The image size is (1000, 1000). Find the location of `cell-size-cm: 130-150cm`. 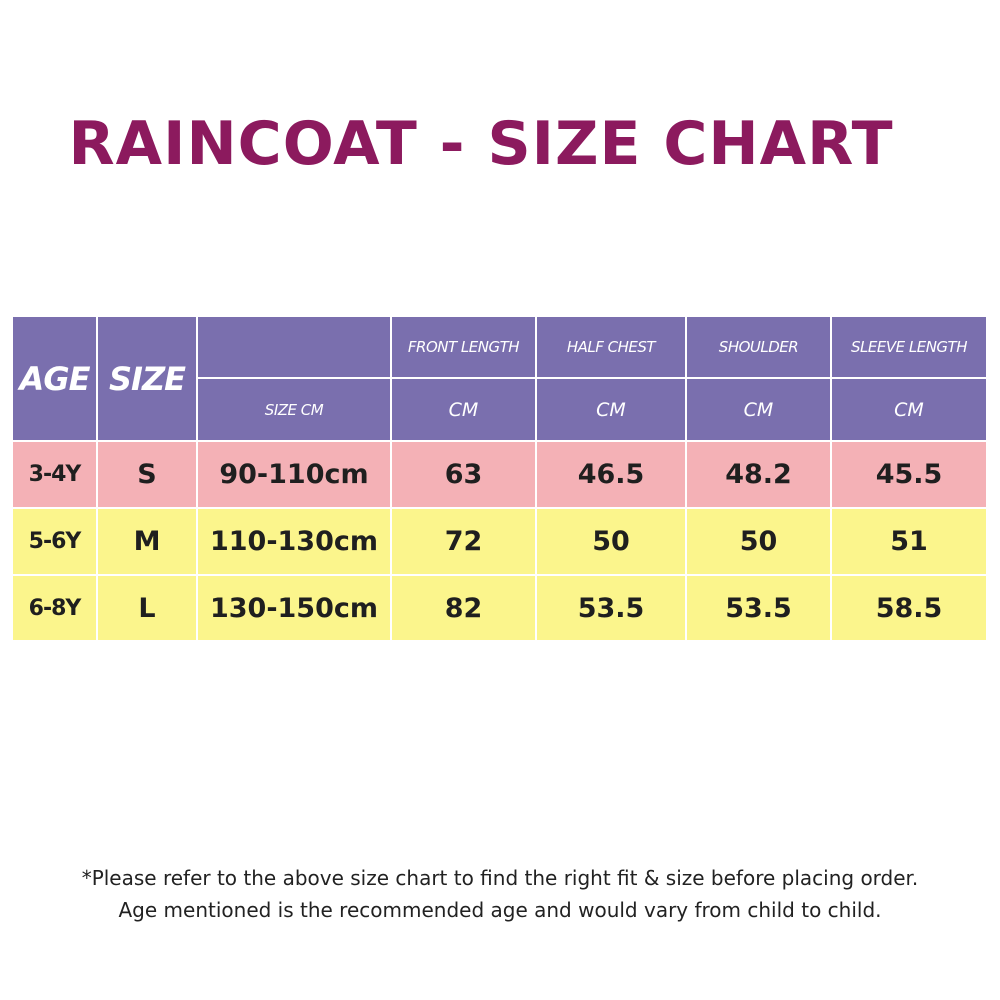

cell-size-cm: 130-150cm is located at coordinates (294, 608).